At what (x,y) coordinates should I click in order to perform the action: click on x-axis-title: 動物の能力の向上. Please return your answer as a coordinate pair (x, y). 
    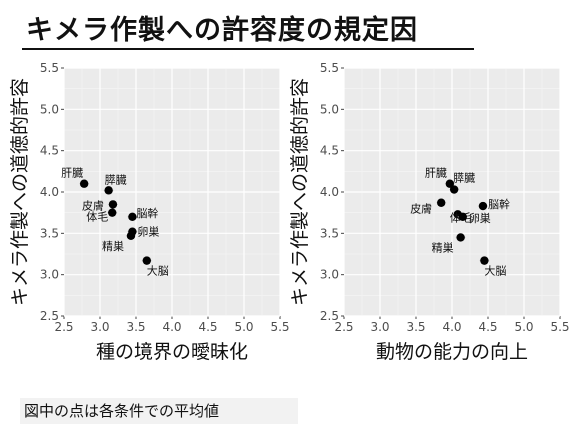
    Looking at the image, I should click on (452, 352).